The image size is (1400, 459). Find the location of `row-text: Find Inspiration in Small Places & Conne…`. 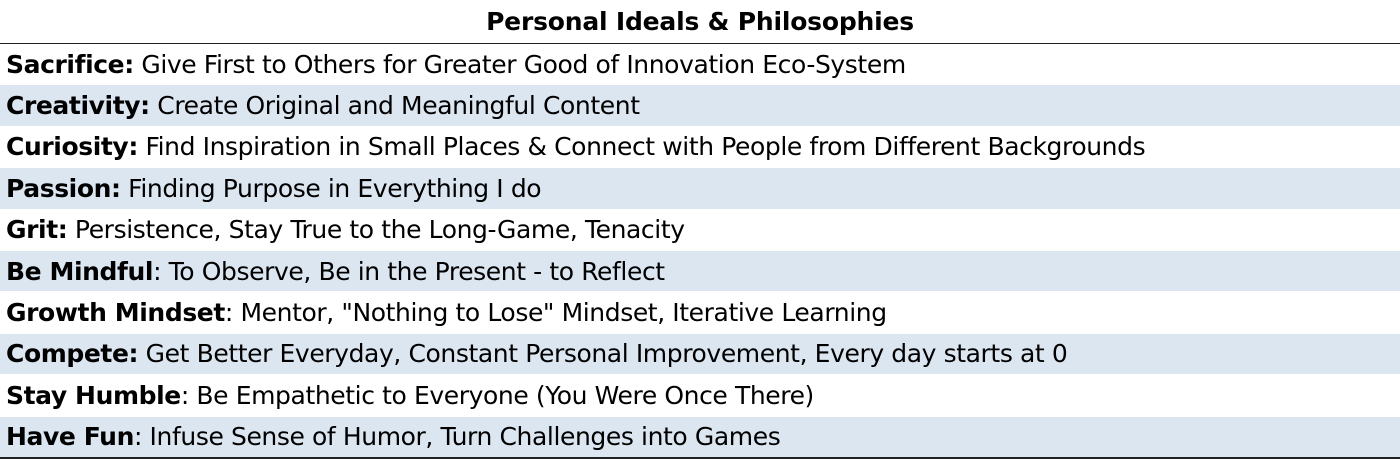

row-text: Find Inspiration in Small Places & Conne… is located at coordinates (641, 147).